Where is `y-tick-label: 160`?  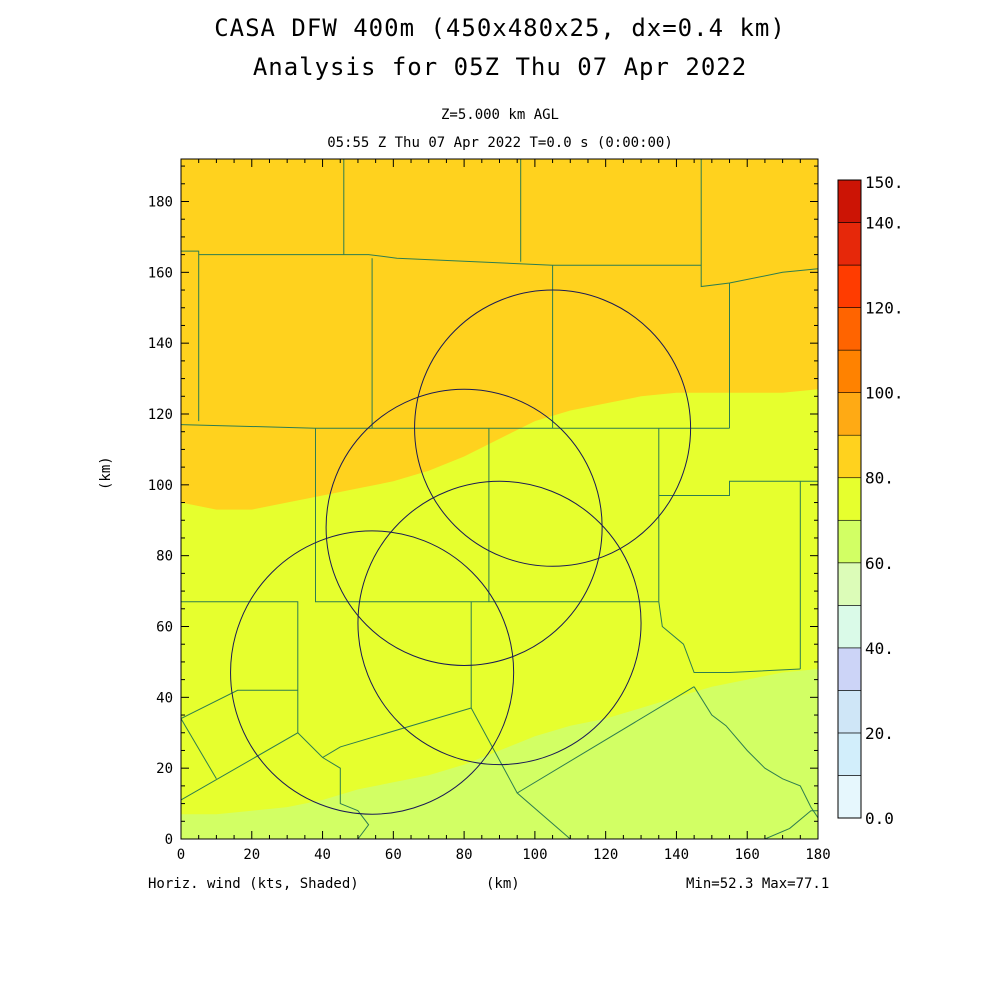
y-tick-label: 160 is located at coordinates (160, 273).